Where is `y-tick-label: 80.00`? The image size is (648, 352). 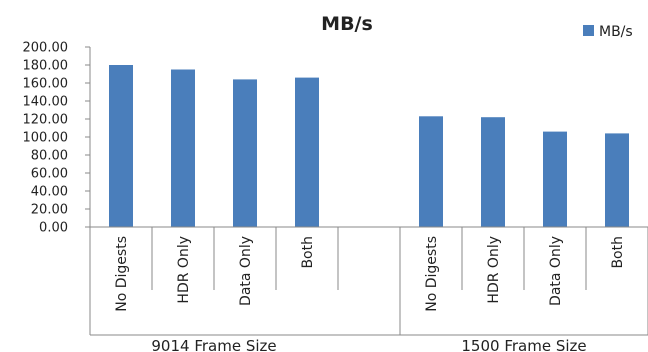
y-tick-label: 80.00 is located at coordinates (49, 156).